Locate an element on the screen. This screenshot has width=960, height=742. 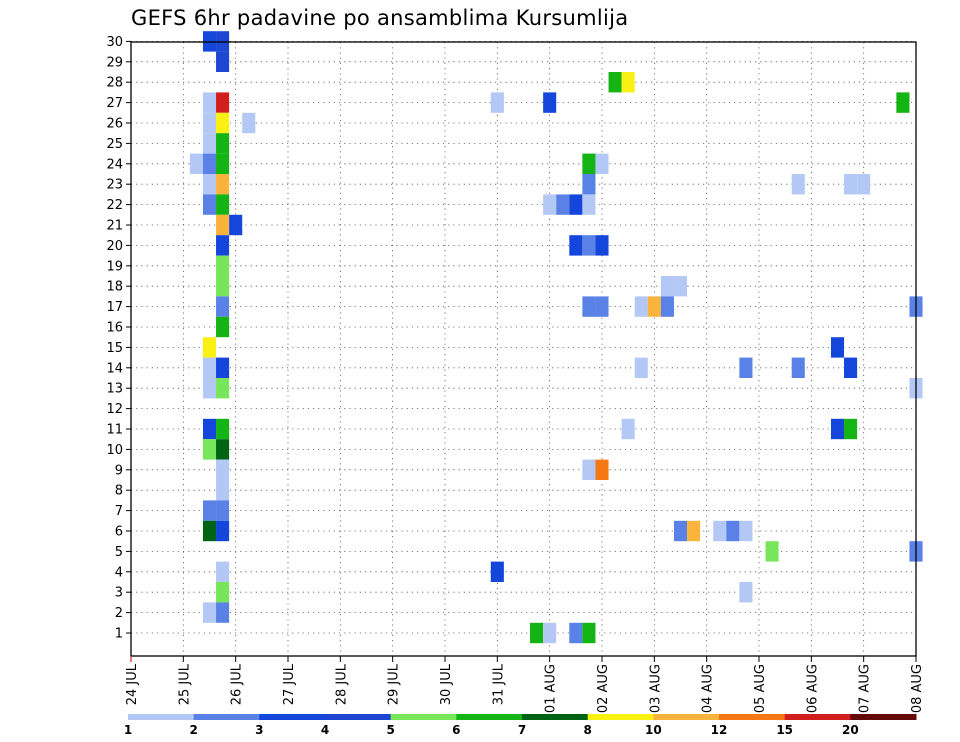
y-tick-label: 5 is located at coordinates (119, 552).